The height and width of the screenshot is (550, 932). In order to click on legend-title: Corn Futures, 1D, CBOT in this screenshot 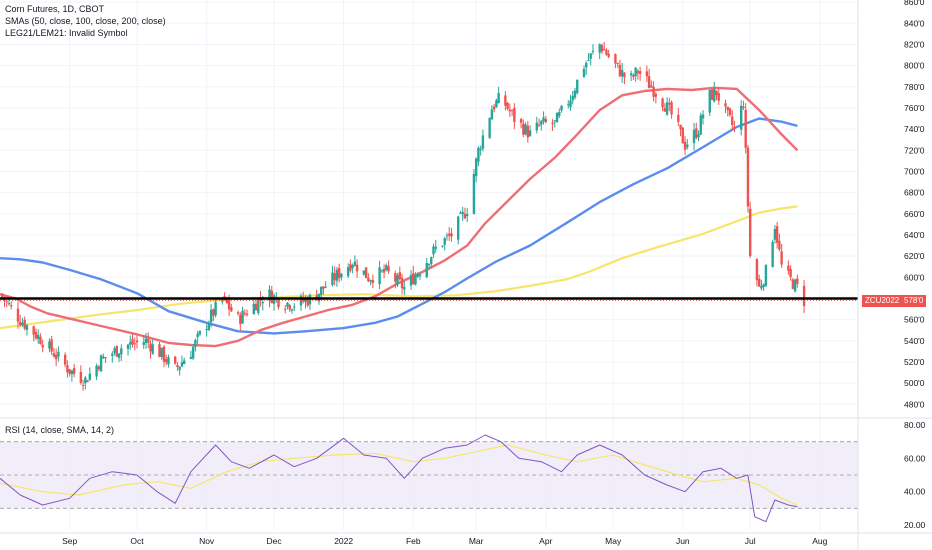, I will do `click(55, 9)`.